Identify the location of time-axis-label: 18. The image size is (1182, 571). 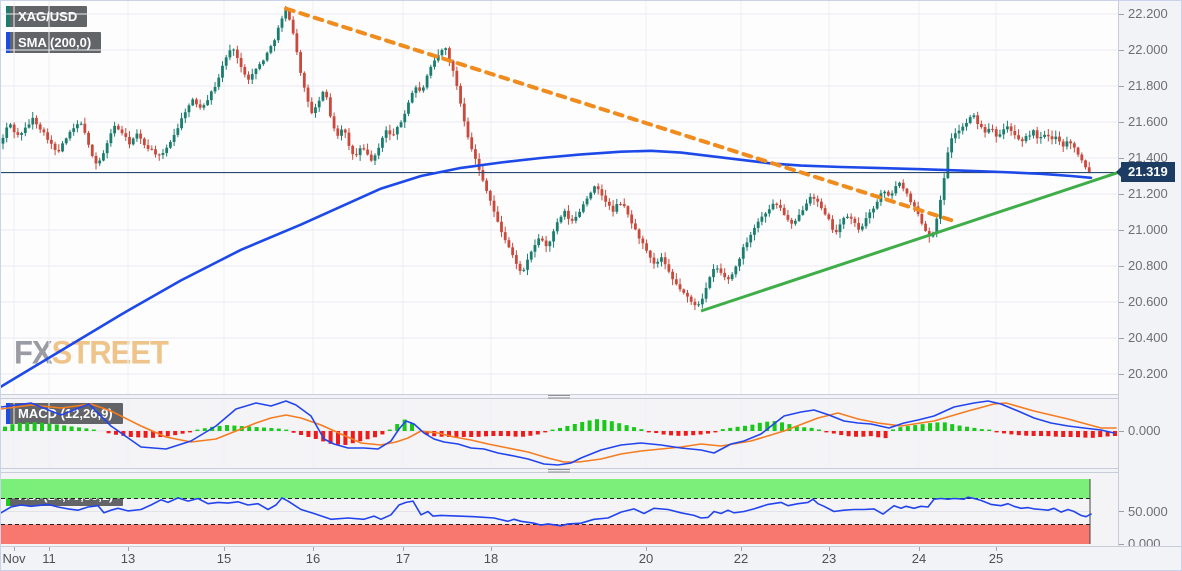
(491, 558).